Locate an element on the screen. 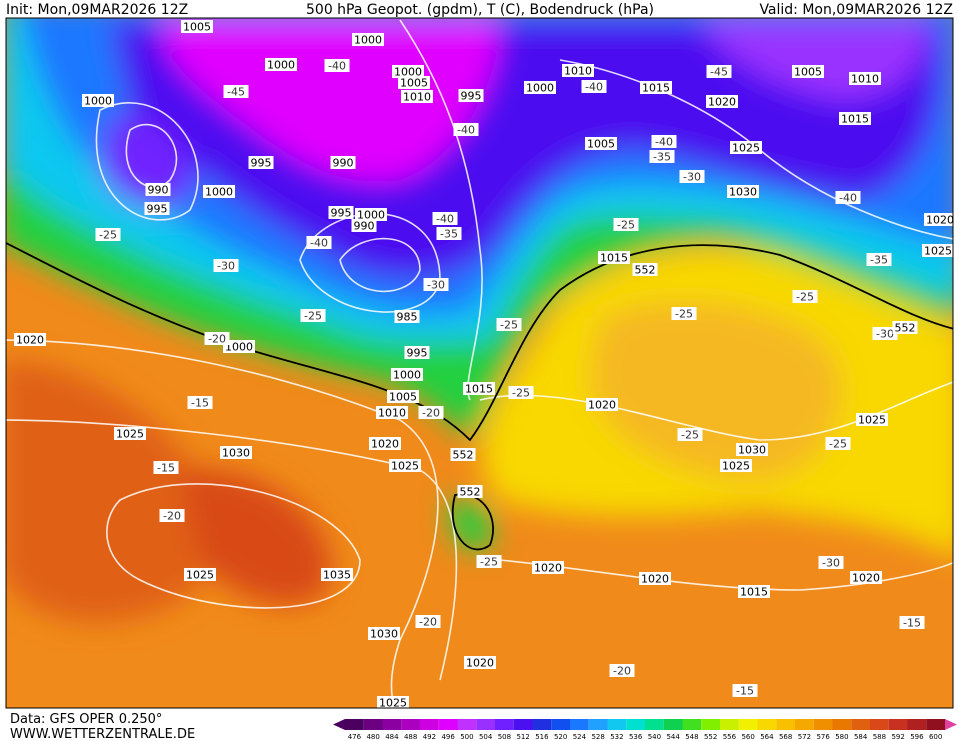  temperature-label: -15 is located at coordinates (200, 403).